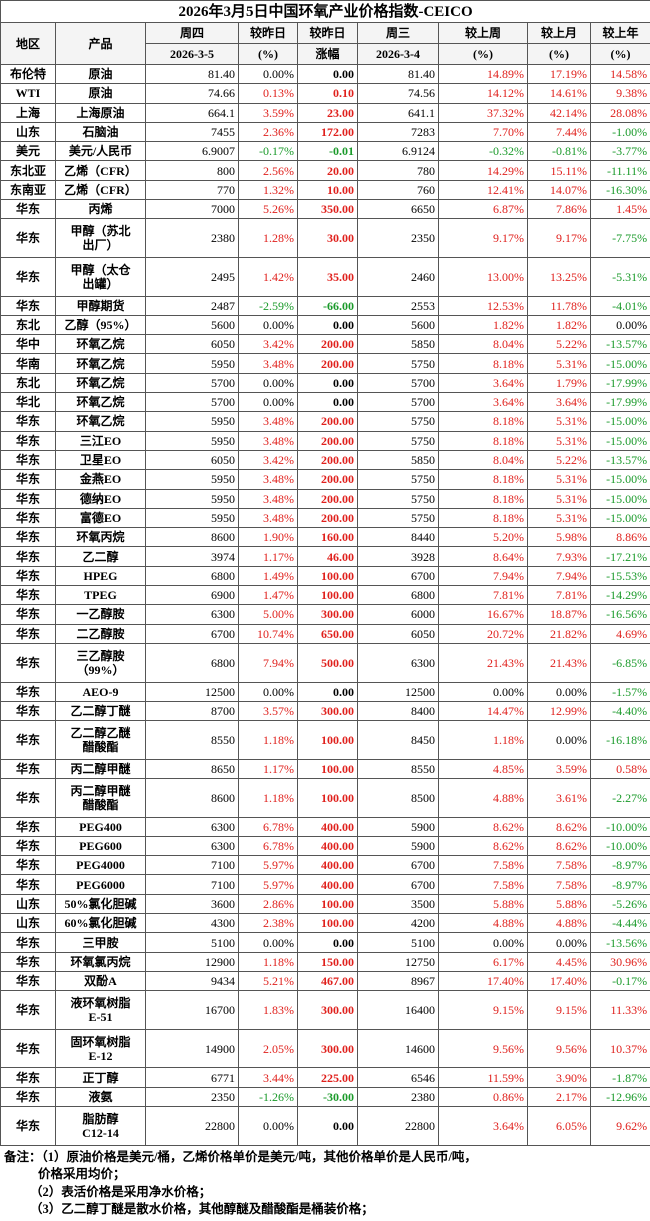  I want to click on table-cell: -30.00, so click(327, 1097).